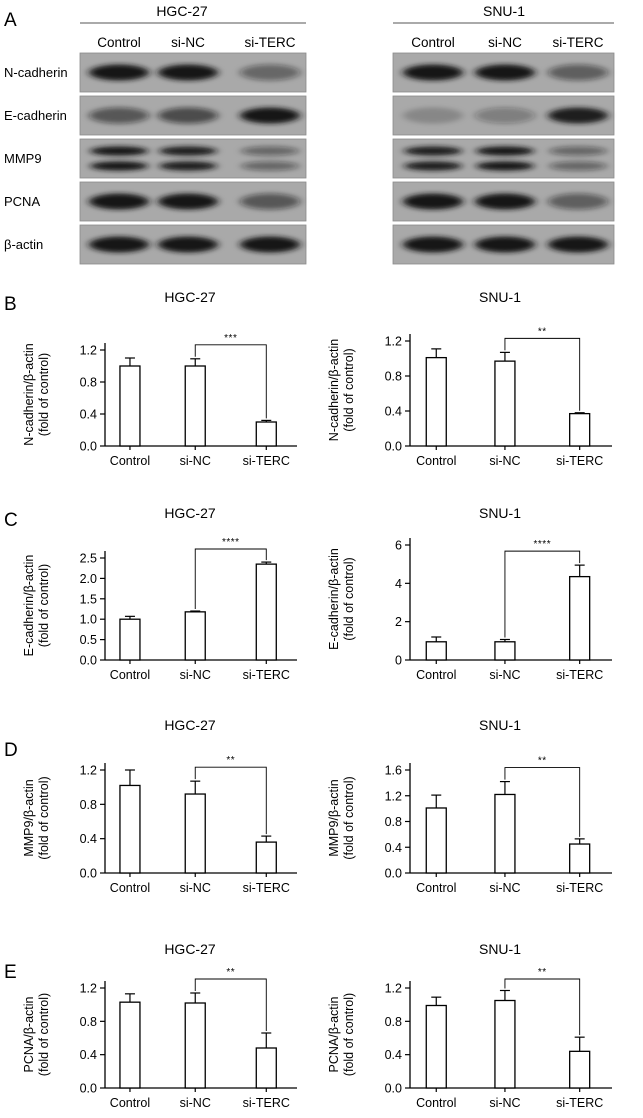 This screenshot has width=643, height=1118. I want to click on y-tick-label: 0.5, so click(88, 640).